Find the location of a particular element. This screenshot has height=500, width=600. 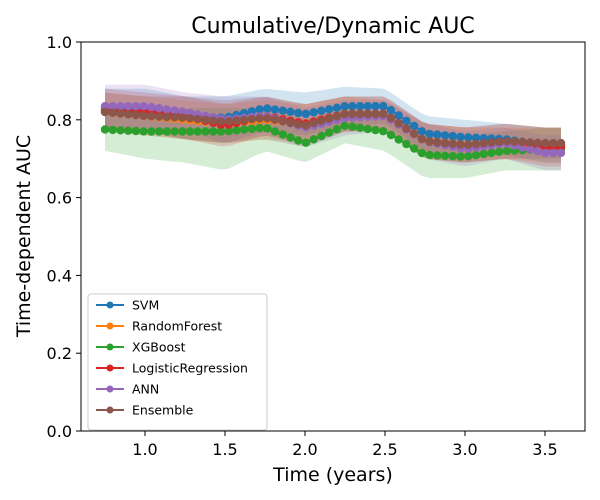

y-tick-label: 1.0 is located at coordinates (59, 42).